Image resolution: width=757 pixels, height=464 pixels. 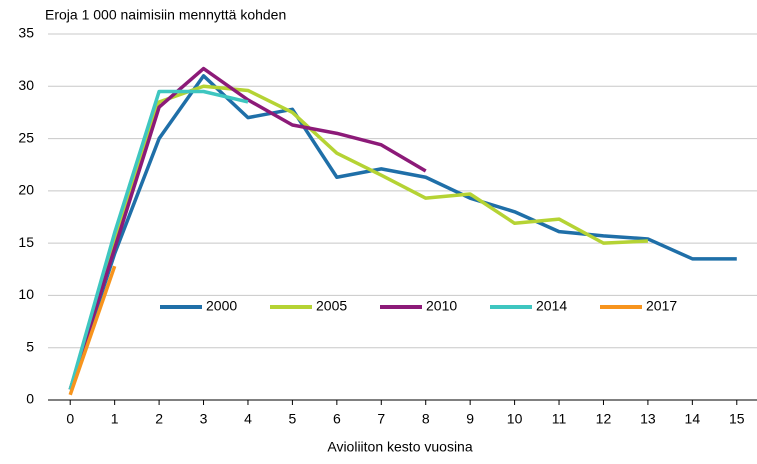 I want to click on y-tick-label: 5, so click(x=30, y=346).